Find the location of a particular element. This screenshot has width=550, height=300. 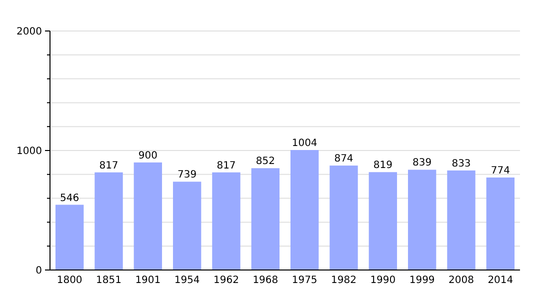

data-label: 874 is located at coordinates (344, 159).